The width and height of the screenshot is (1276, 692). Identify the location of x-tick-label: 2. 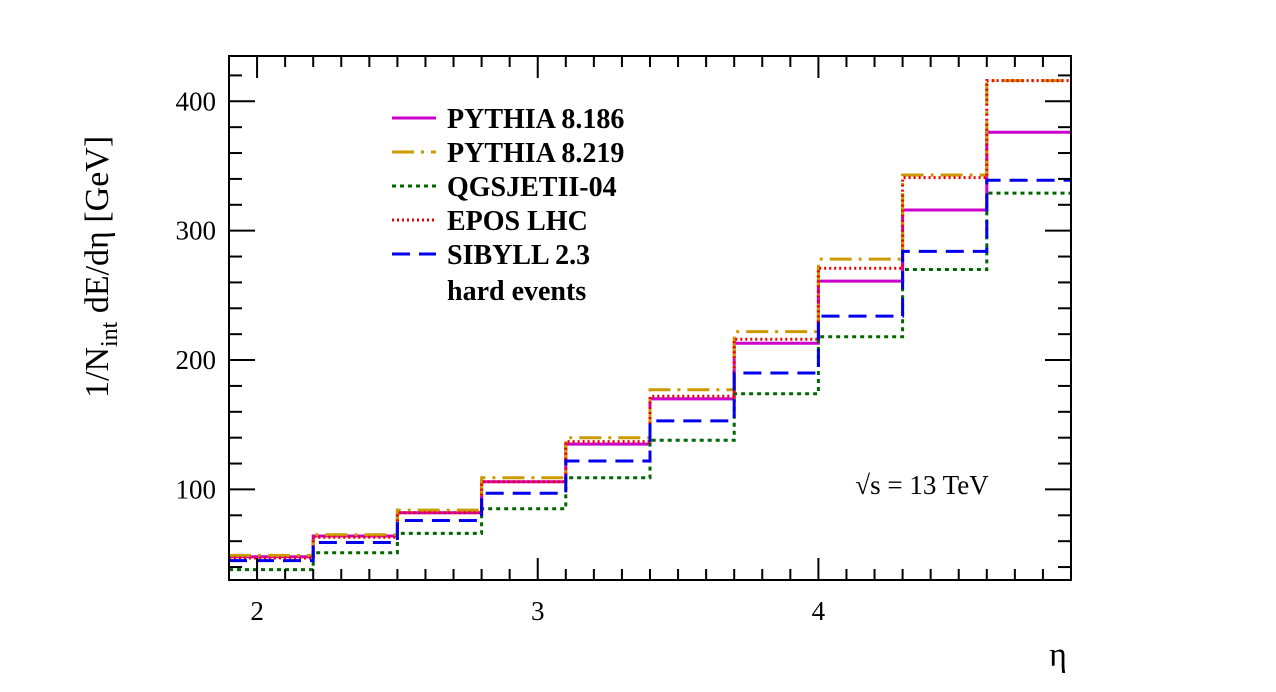
(257, 611).